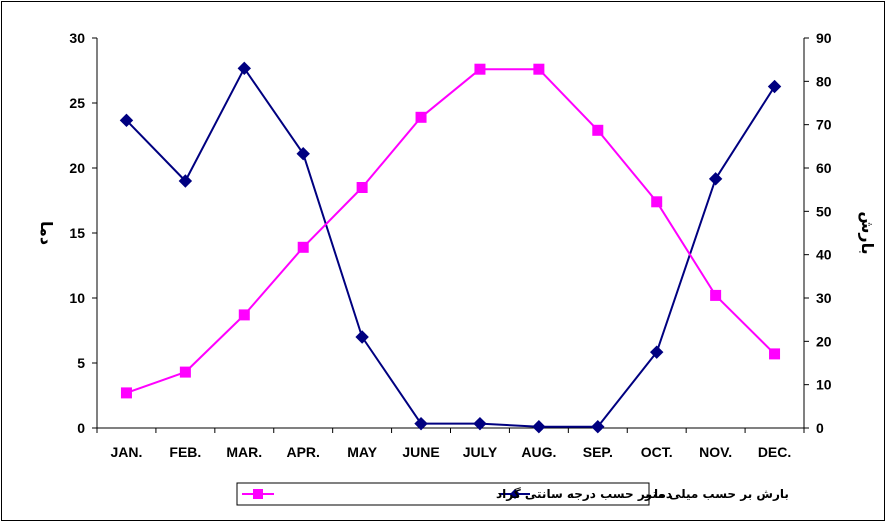 Image resolution: width=887 pixels, height=523 pixels. Describe the element at coordinates (824, 81) in the screenshot. I see `right-tick-label: 80` at that location.